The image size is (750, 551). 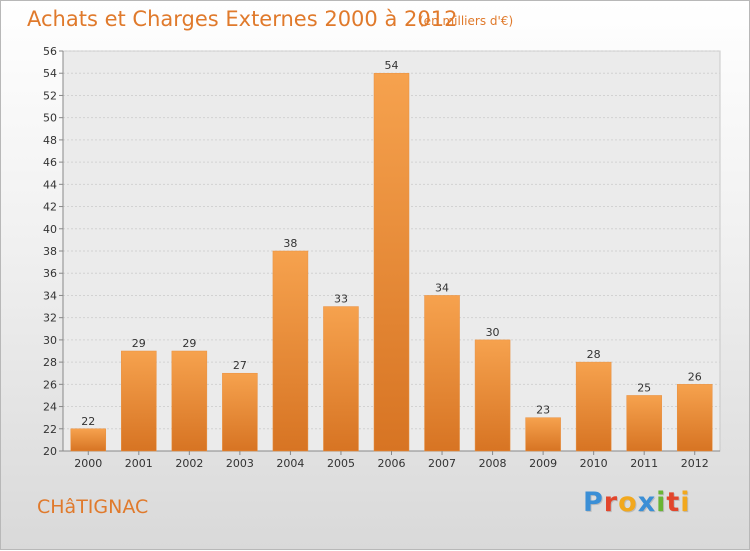 I want to click on brand-letter: t, so click(x=673, y=502).